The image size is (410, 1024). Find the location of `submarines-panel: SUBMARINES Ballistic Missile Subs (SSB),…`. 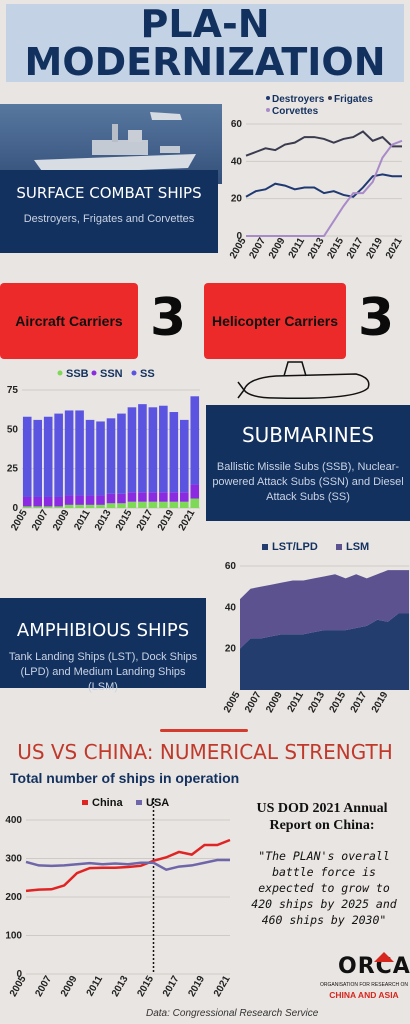

submarines-panel: SUBMARINES Ballistic Missile Subs (SSB),… is located at coordinates (308, 463).